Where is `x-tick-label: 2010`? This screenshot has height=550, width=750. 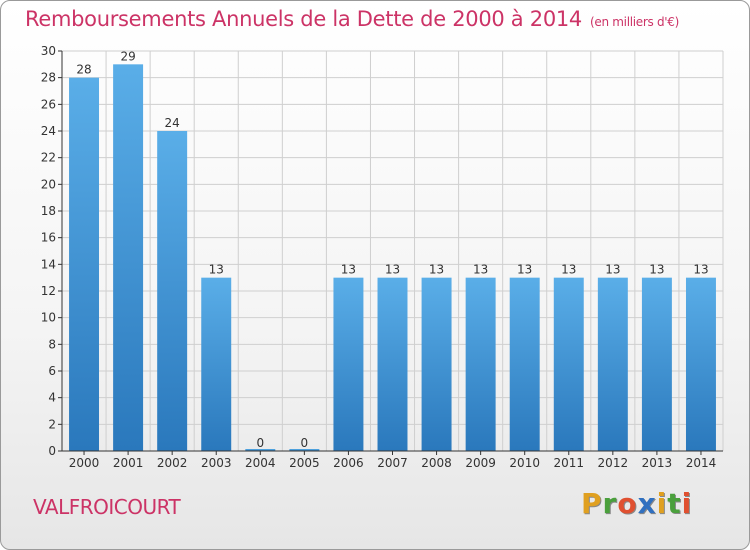
x-tick-label: 2010 is located at coordinates (524, 463).